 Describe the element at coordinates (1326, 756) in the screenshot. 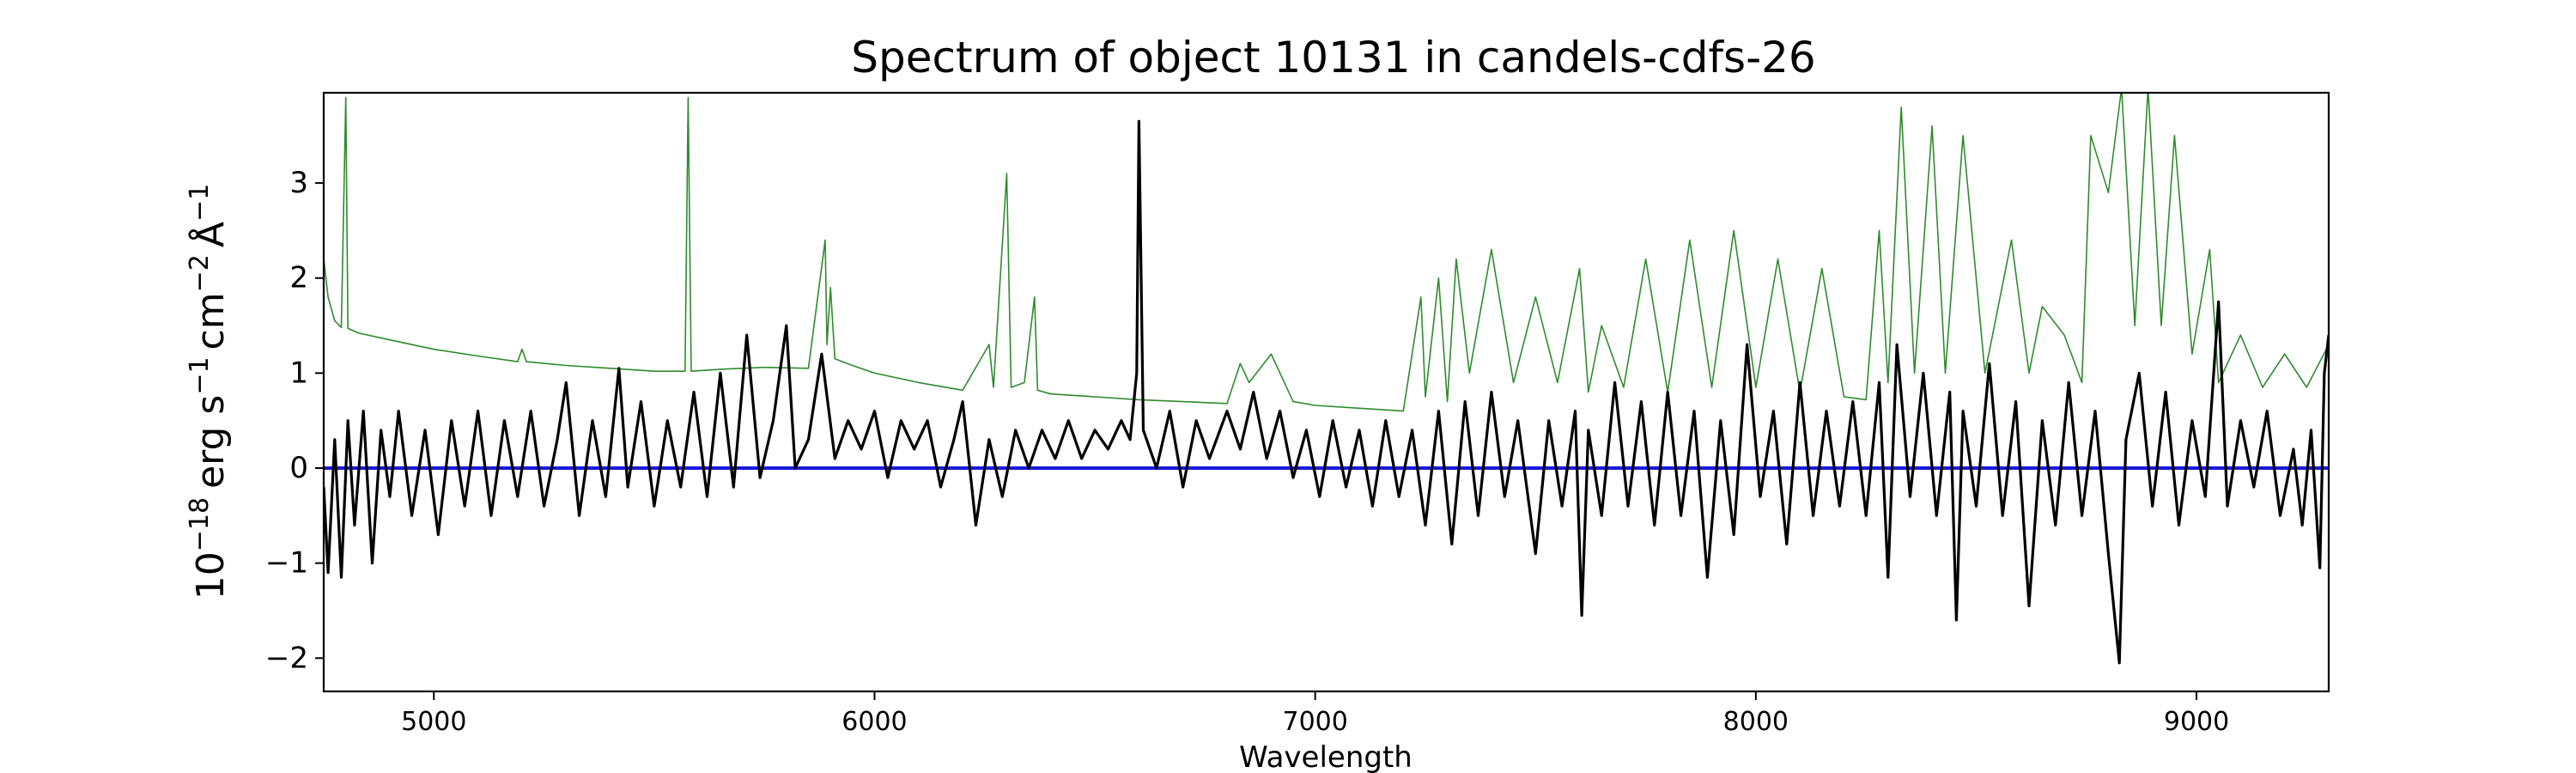

I see `x-axis-label: Wavelength` at that location.